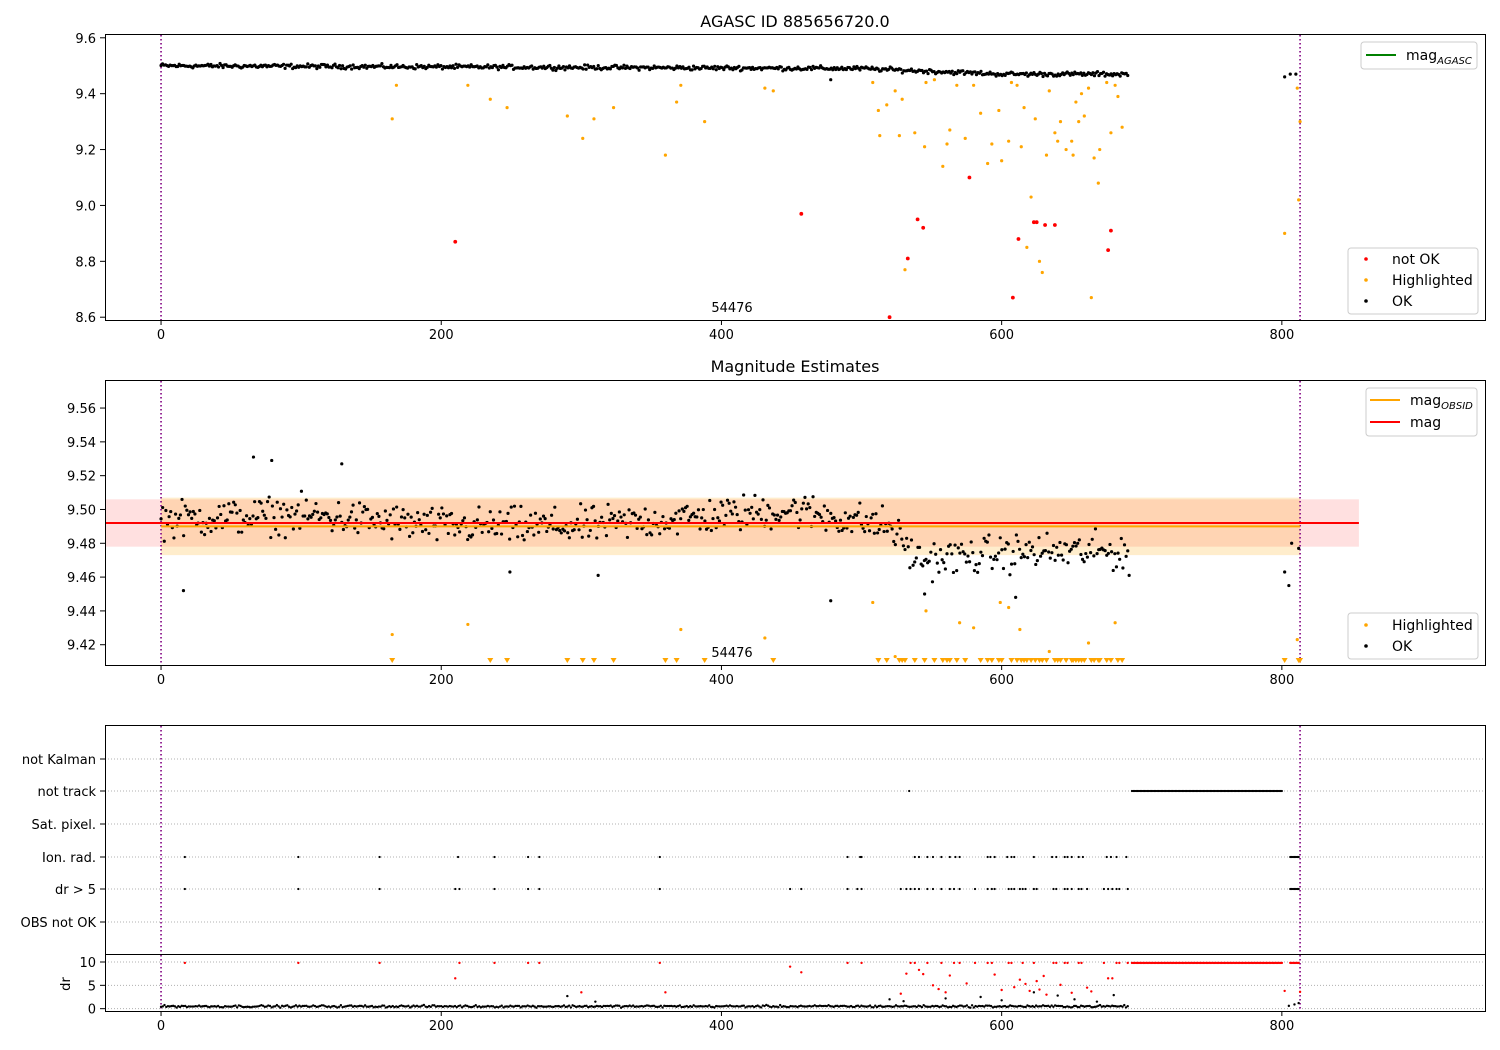 Image resolution: width=1500 pixels, height=1050 pixels. What do you see at coordinates (85, 206) in the screenshot?
I see `panel1-ytick-label-2: 9.0` at bounding box center [85, 206].